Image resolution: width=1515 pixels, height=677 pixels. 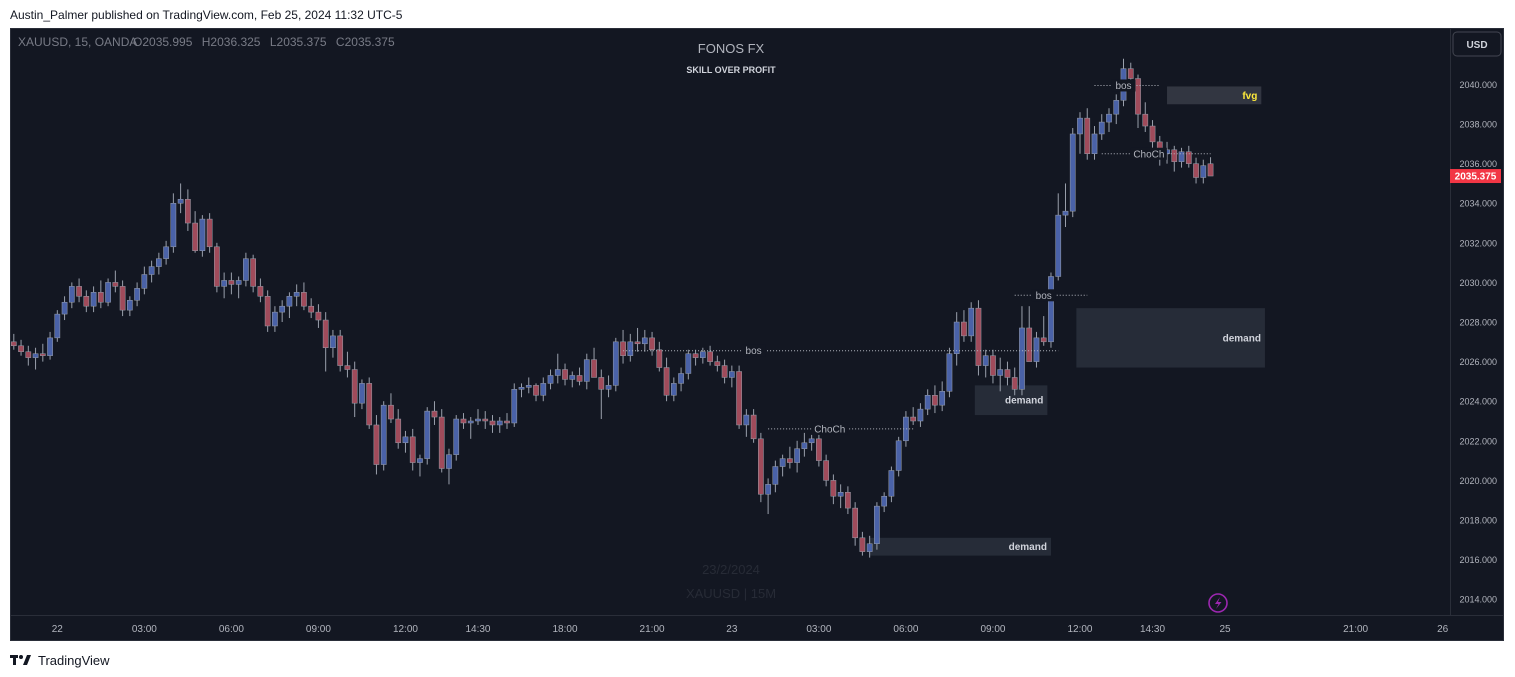 I want to click on legend-low: 2035.375, so click(x=302, y=42).